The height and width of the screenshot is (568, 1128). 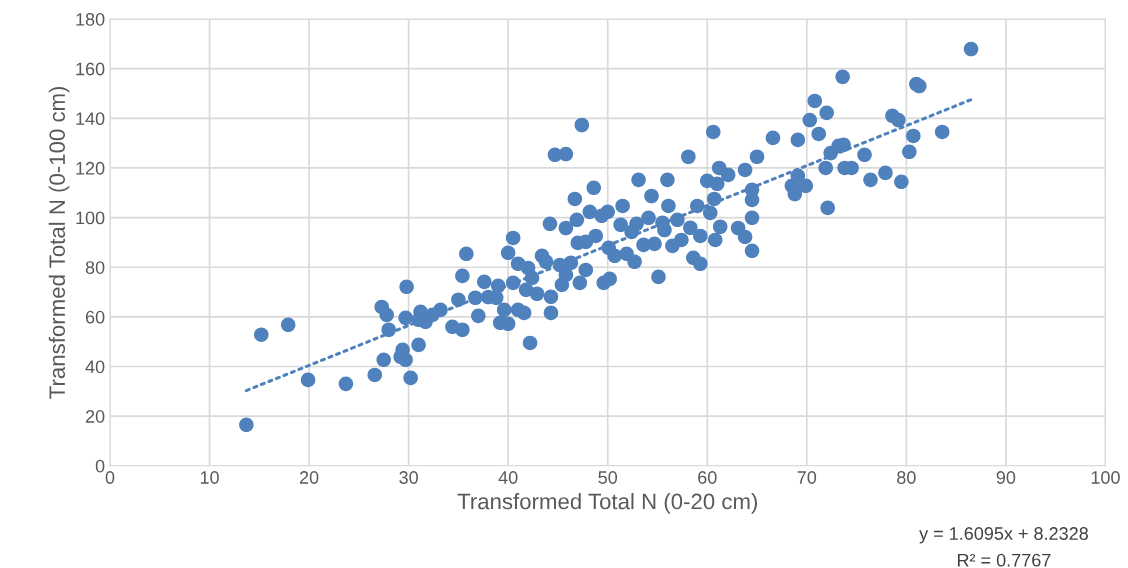 I want to click on y-tick-label: 60, so click(x=95, y=317).